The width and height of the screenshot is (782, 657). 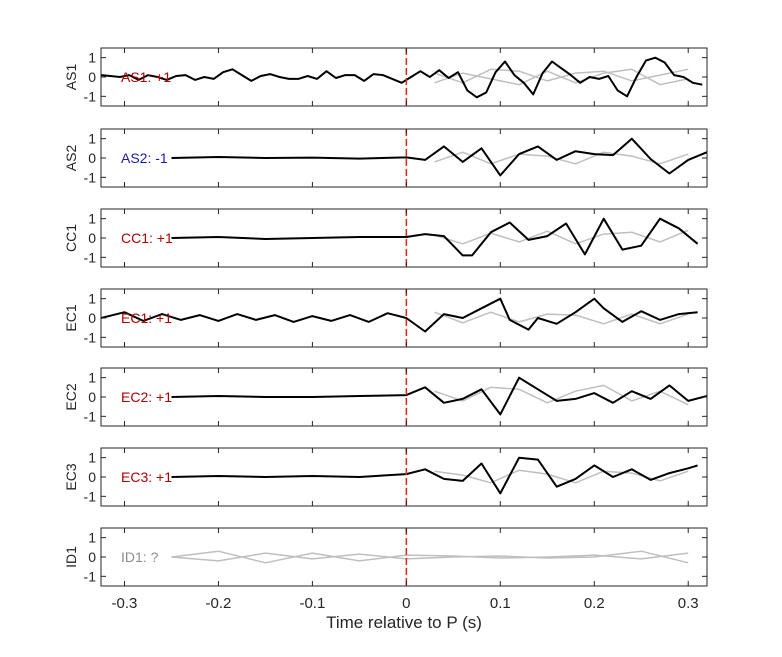 What do you see at coordinates (404, 622) in the screenshot?
I see `x-axis-label: Time relative to P (s)` at bounding box center [404, 622].